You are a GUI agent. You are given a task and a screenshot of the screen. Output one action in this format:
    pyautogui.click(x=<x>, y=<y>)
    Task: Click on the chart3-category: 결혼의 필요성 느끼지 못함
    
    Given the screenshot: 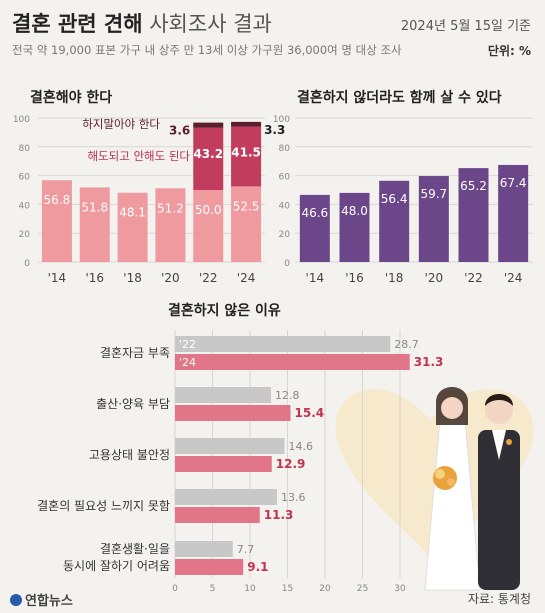 What is the action you would take?
    pyautogui.click(x=103, y=506)
    